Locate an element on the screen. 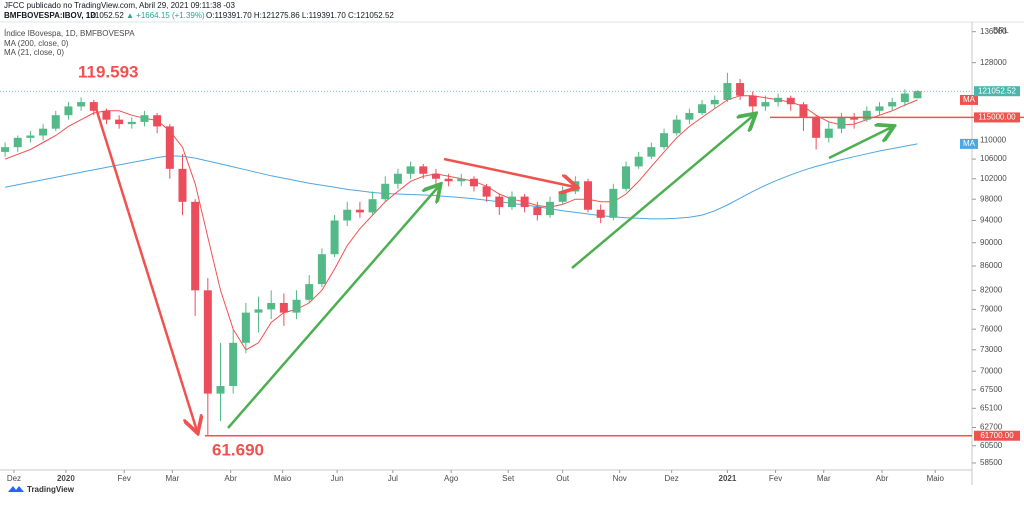  price-badge-label: 61700.00 is located at coordinates (997, 435).